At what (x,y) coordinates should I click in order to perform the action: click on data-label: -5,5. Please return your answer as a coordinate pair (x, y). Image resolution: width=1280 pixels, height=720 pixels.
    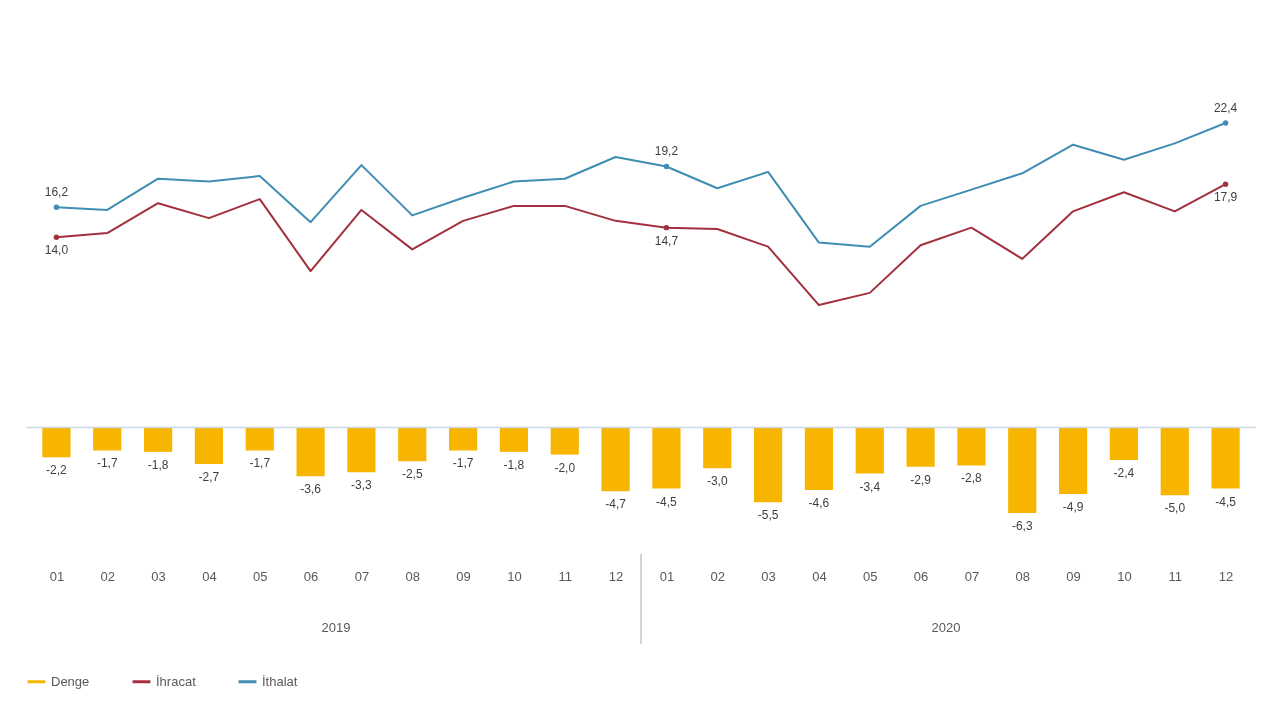
    Looking at the image, I should click on (768, 515).